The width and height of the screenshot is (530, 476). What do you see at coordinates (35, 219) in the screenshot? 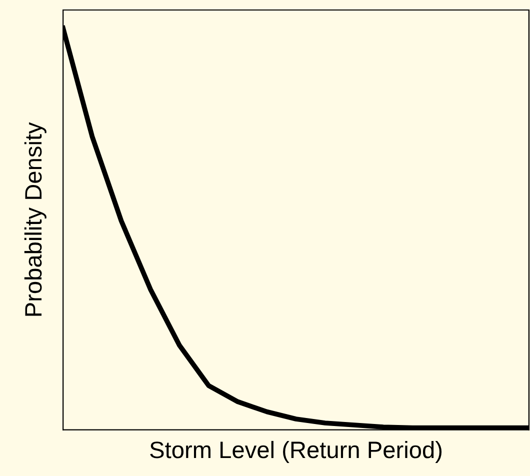
I see `y-axis-title: Probability Density` at bounding box center [35, 219].